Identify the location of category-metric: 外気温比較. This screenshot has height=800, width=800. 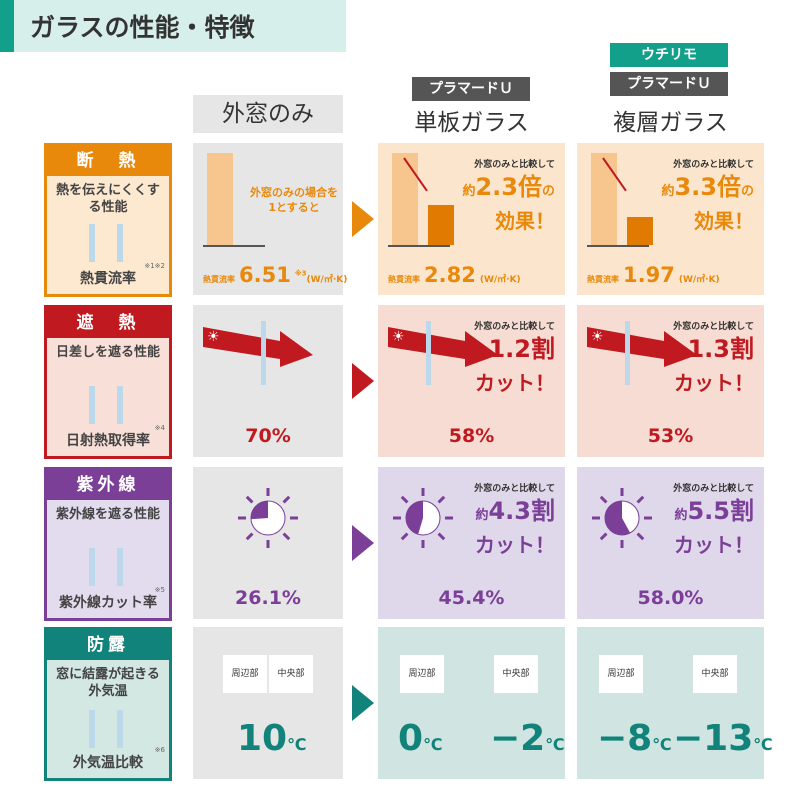
(108, 763).